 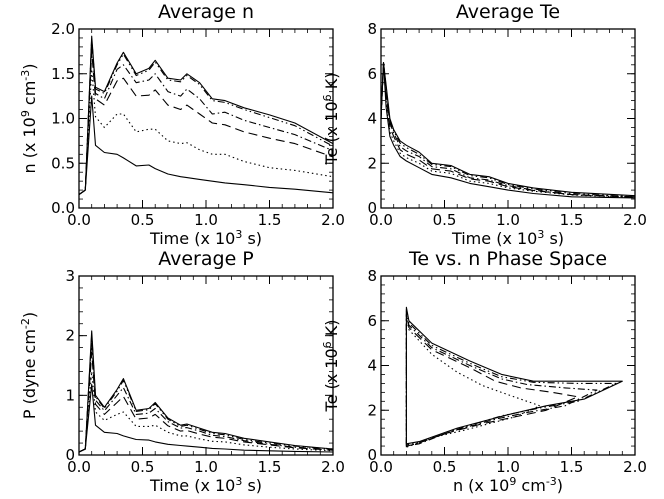 I want to click on y-tick-label: 3, so click(x=70, y=276).